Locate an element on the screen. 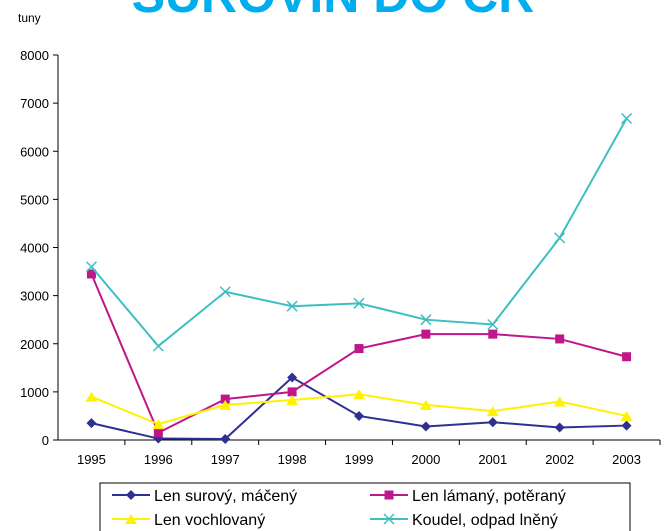 The image size is (666, 531). y-tick-label: 1000 is located at coordinates (34, 392).